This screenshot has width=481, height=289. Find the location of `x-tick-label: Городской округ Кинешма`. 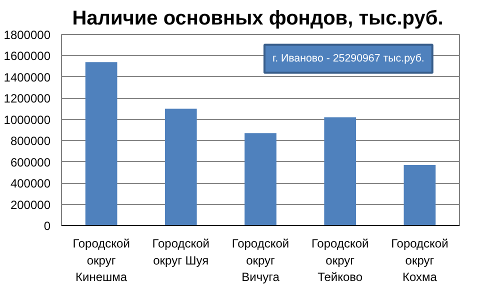

x-tick-label: Городской округ Кинешма is located at coordinates (101, 260).